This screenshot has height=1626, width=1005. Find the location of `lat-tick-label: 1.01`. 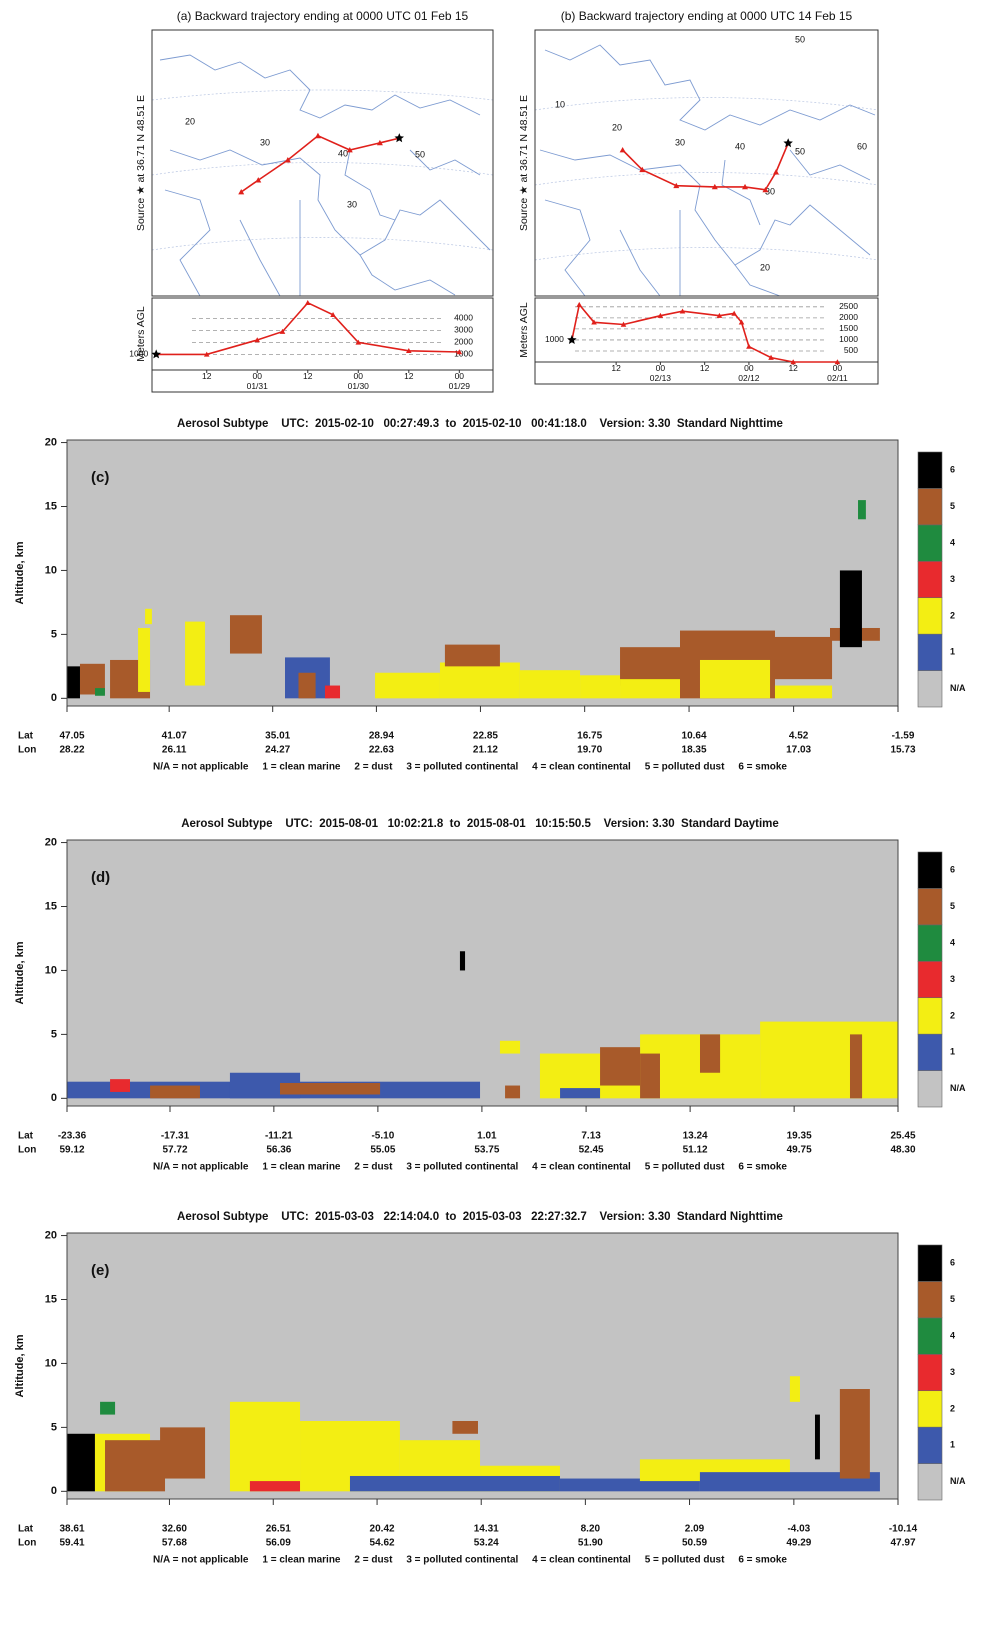

lat-tick-label: 1.01 is located at coordinates (487, 1136).